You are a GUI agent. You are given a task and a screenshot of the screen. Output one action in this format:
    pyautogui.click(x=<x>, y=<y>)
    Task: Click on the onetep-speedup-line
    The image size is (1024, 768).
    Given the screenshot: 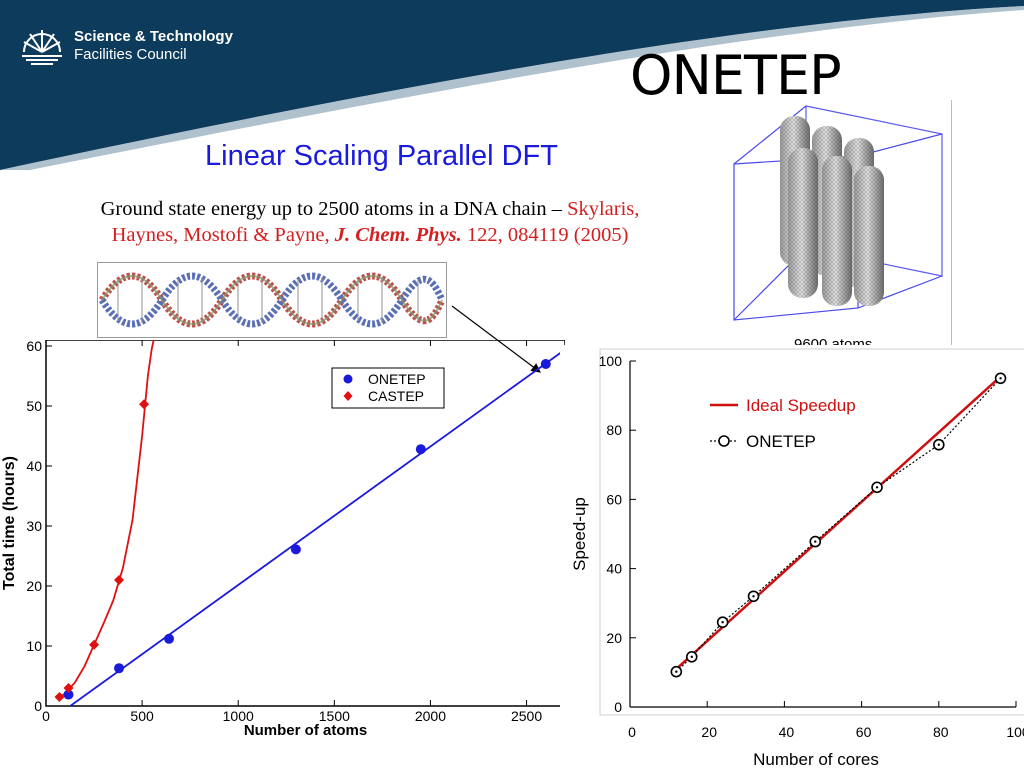 What is the action you would take?
    pyautogui.click(x=838, y=525)
    